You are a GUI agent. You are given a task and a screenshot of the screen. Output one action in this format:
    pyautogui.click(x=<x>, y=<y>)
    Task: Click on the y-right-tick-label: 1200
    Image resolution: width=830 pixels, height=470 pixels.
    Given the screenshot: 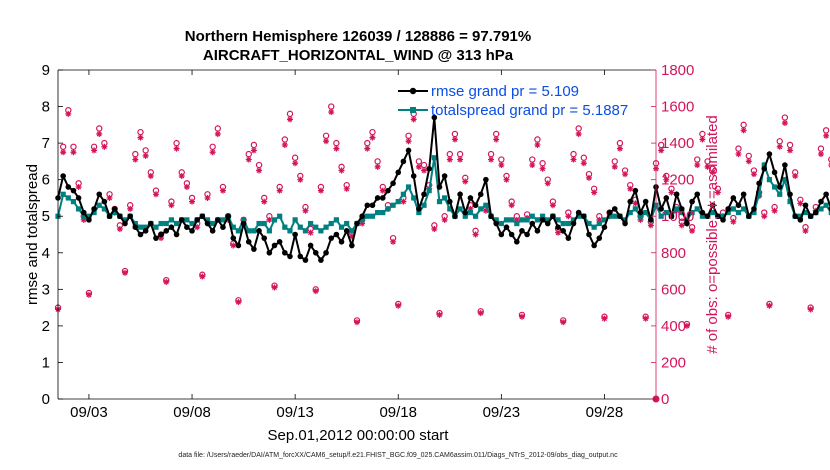 What is the action you would take?
    pyautogui.click(x=677, y=180)
    